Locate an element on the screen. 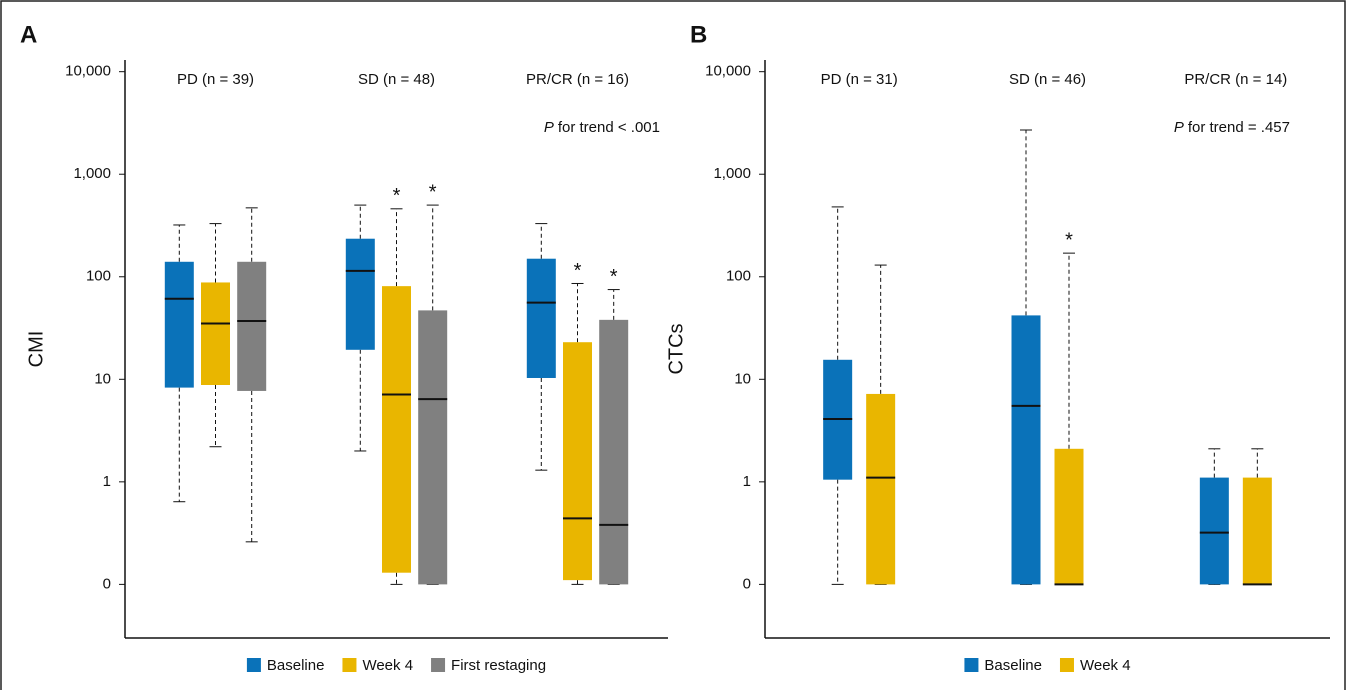 This screenshot has height=690, width=1347. y-axis-label: CTCs is located at coordinates (676, 348).